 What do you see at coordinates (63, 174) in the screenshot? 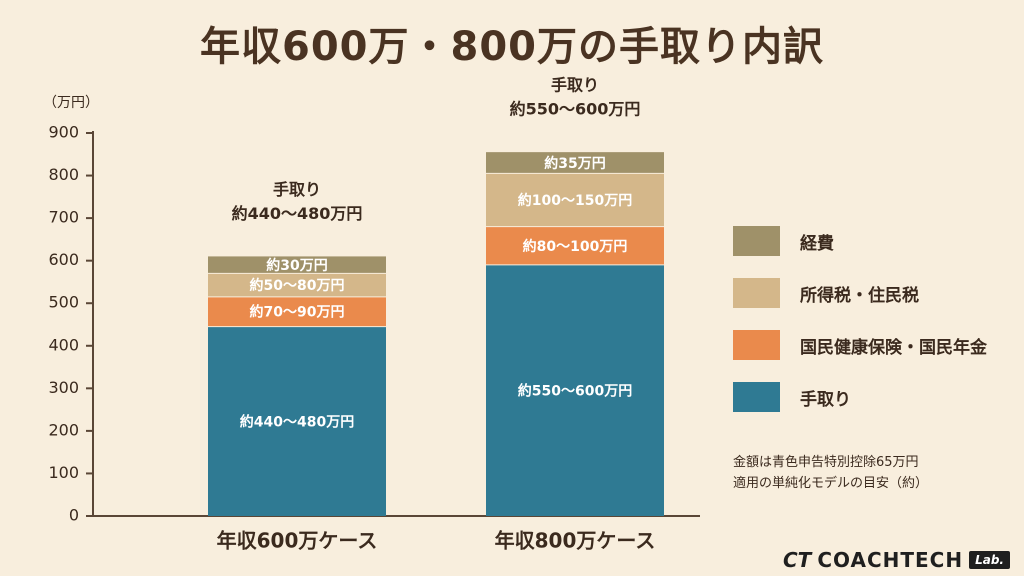
I see `y-tick-label: 800` at bounding box center [63, 174].